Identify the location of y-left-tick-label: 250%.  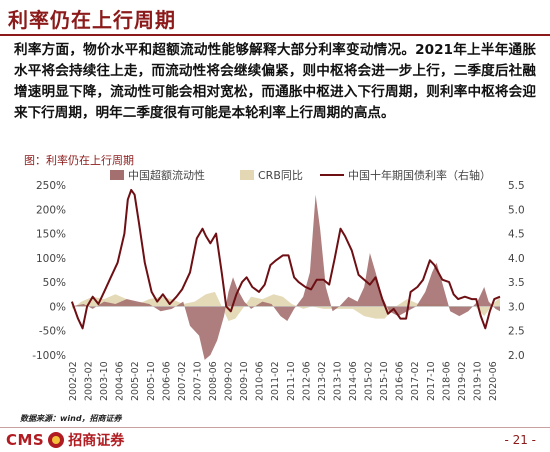
(51, 186).